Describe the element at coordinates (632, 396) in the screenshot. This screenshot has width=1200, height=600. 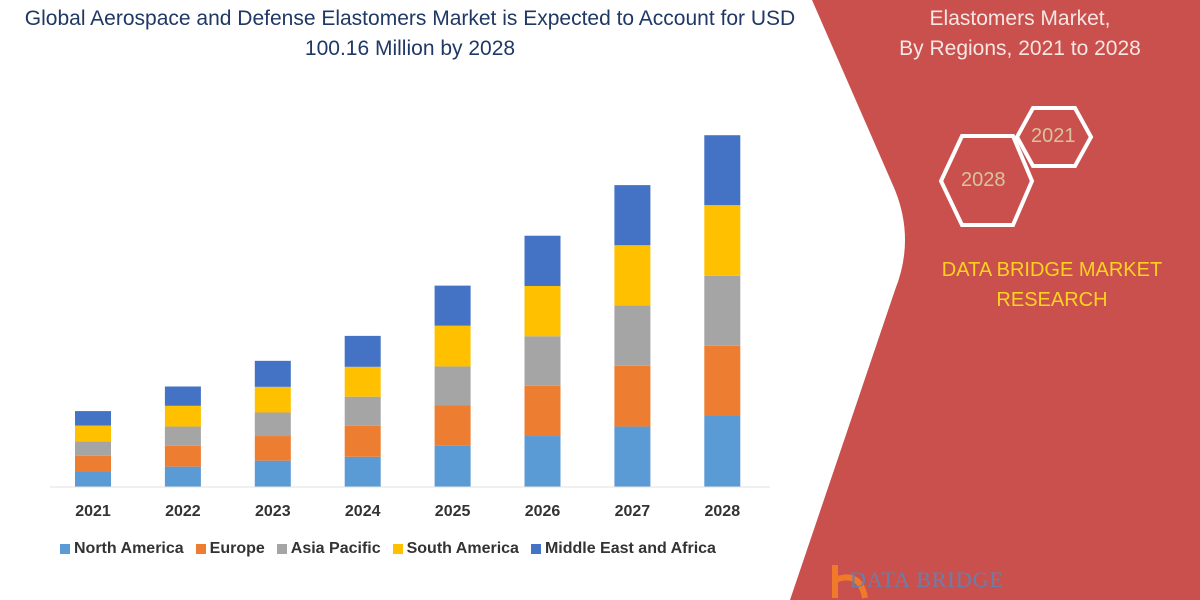
I see `bar-segment-2027-europe` at that location.